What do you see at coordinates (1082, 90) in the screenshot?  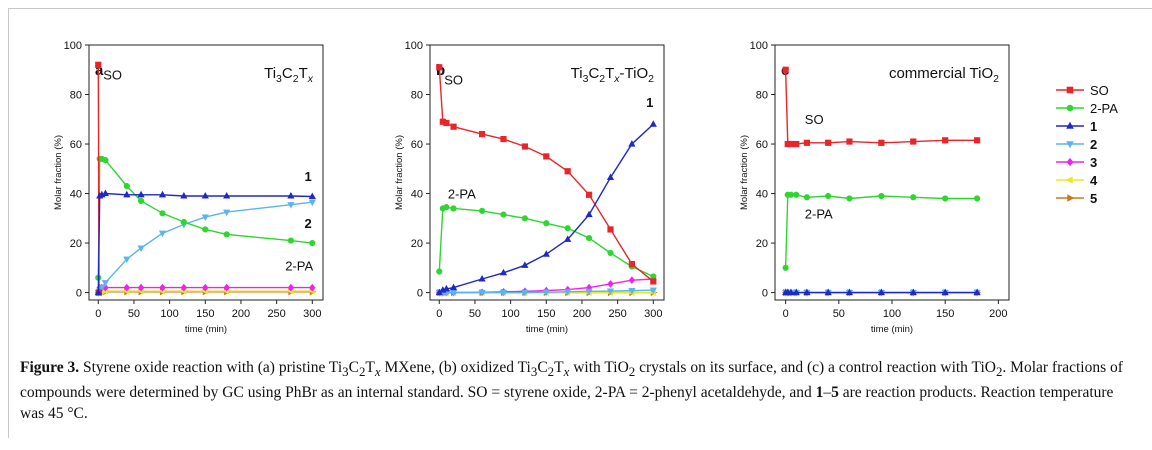 I see `legend-item-SO: SO` at bounding box center [1082, 90].